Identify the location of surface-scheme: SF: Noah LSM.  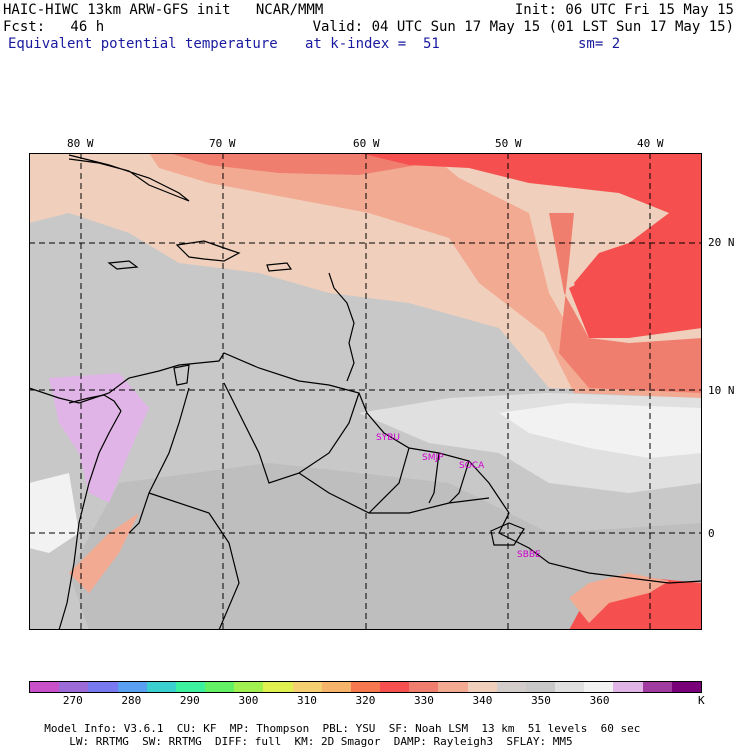
(428, 728).